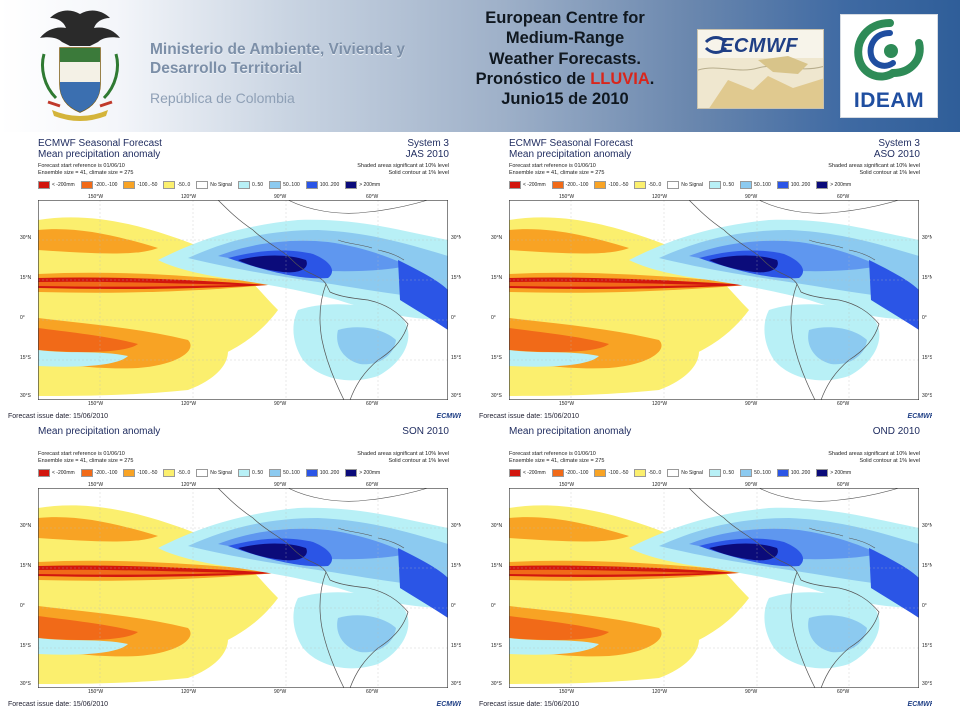 Image resolution: width=960 pixels, height=720 pixels. I want to click on lat-tick-label: 30°S, so click(25, 396).